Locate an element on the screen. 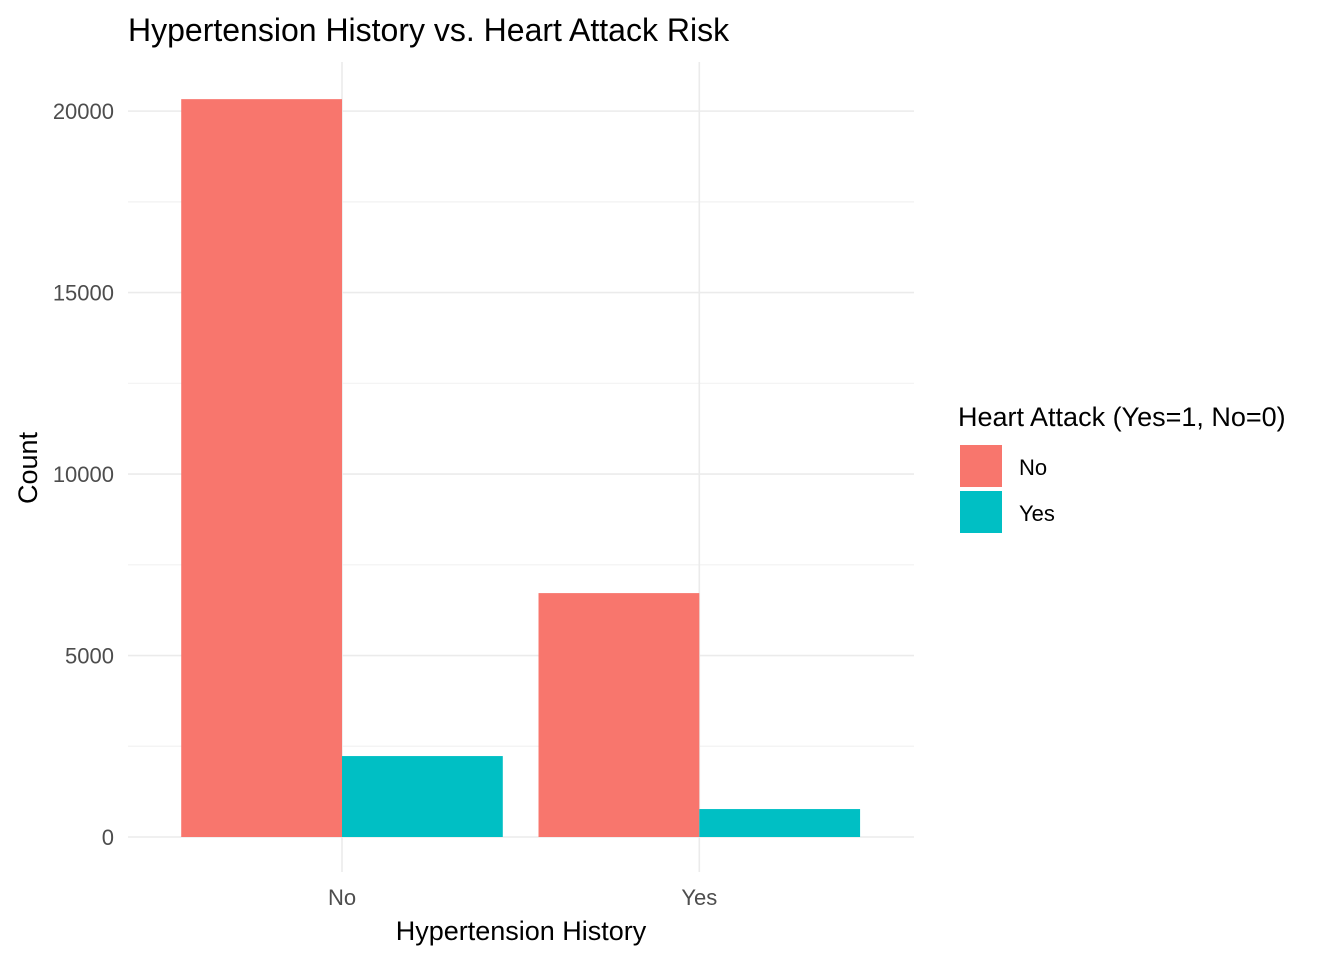 The height and width of the screenshot is (960, 1344). legend-label-no: No is located at coordinates (1033, 467).